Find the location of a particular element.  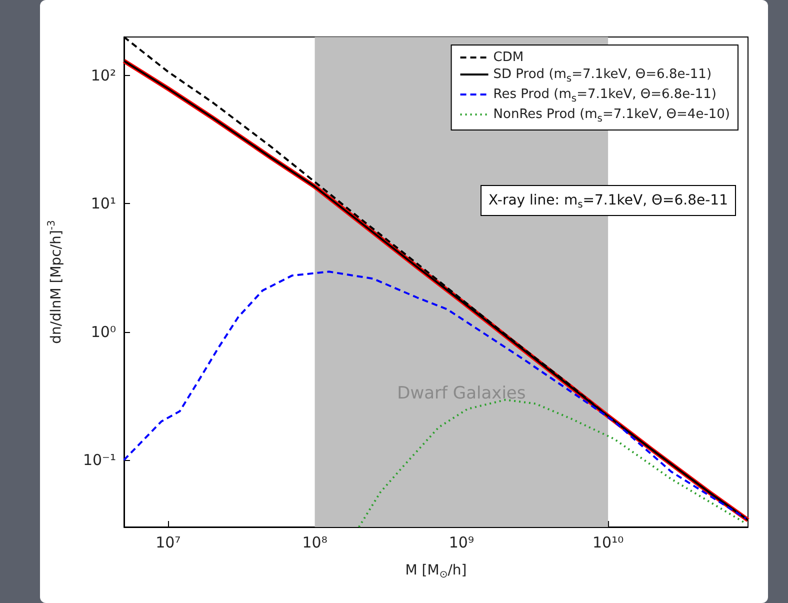

x-tick-label: 10⁹ is located at coordinates (461, 543).